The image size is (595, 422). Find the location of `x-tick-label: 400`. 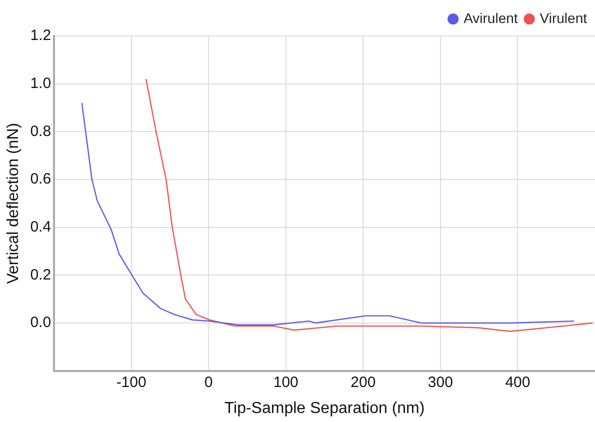

x-tick-label: 400 is located at coordinates (517, 382).